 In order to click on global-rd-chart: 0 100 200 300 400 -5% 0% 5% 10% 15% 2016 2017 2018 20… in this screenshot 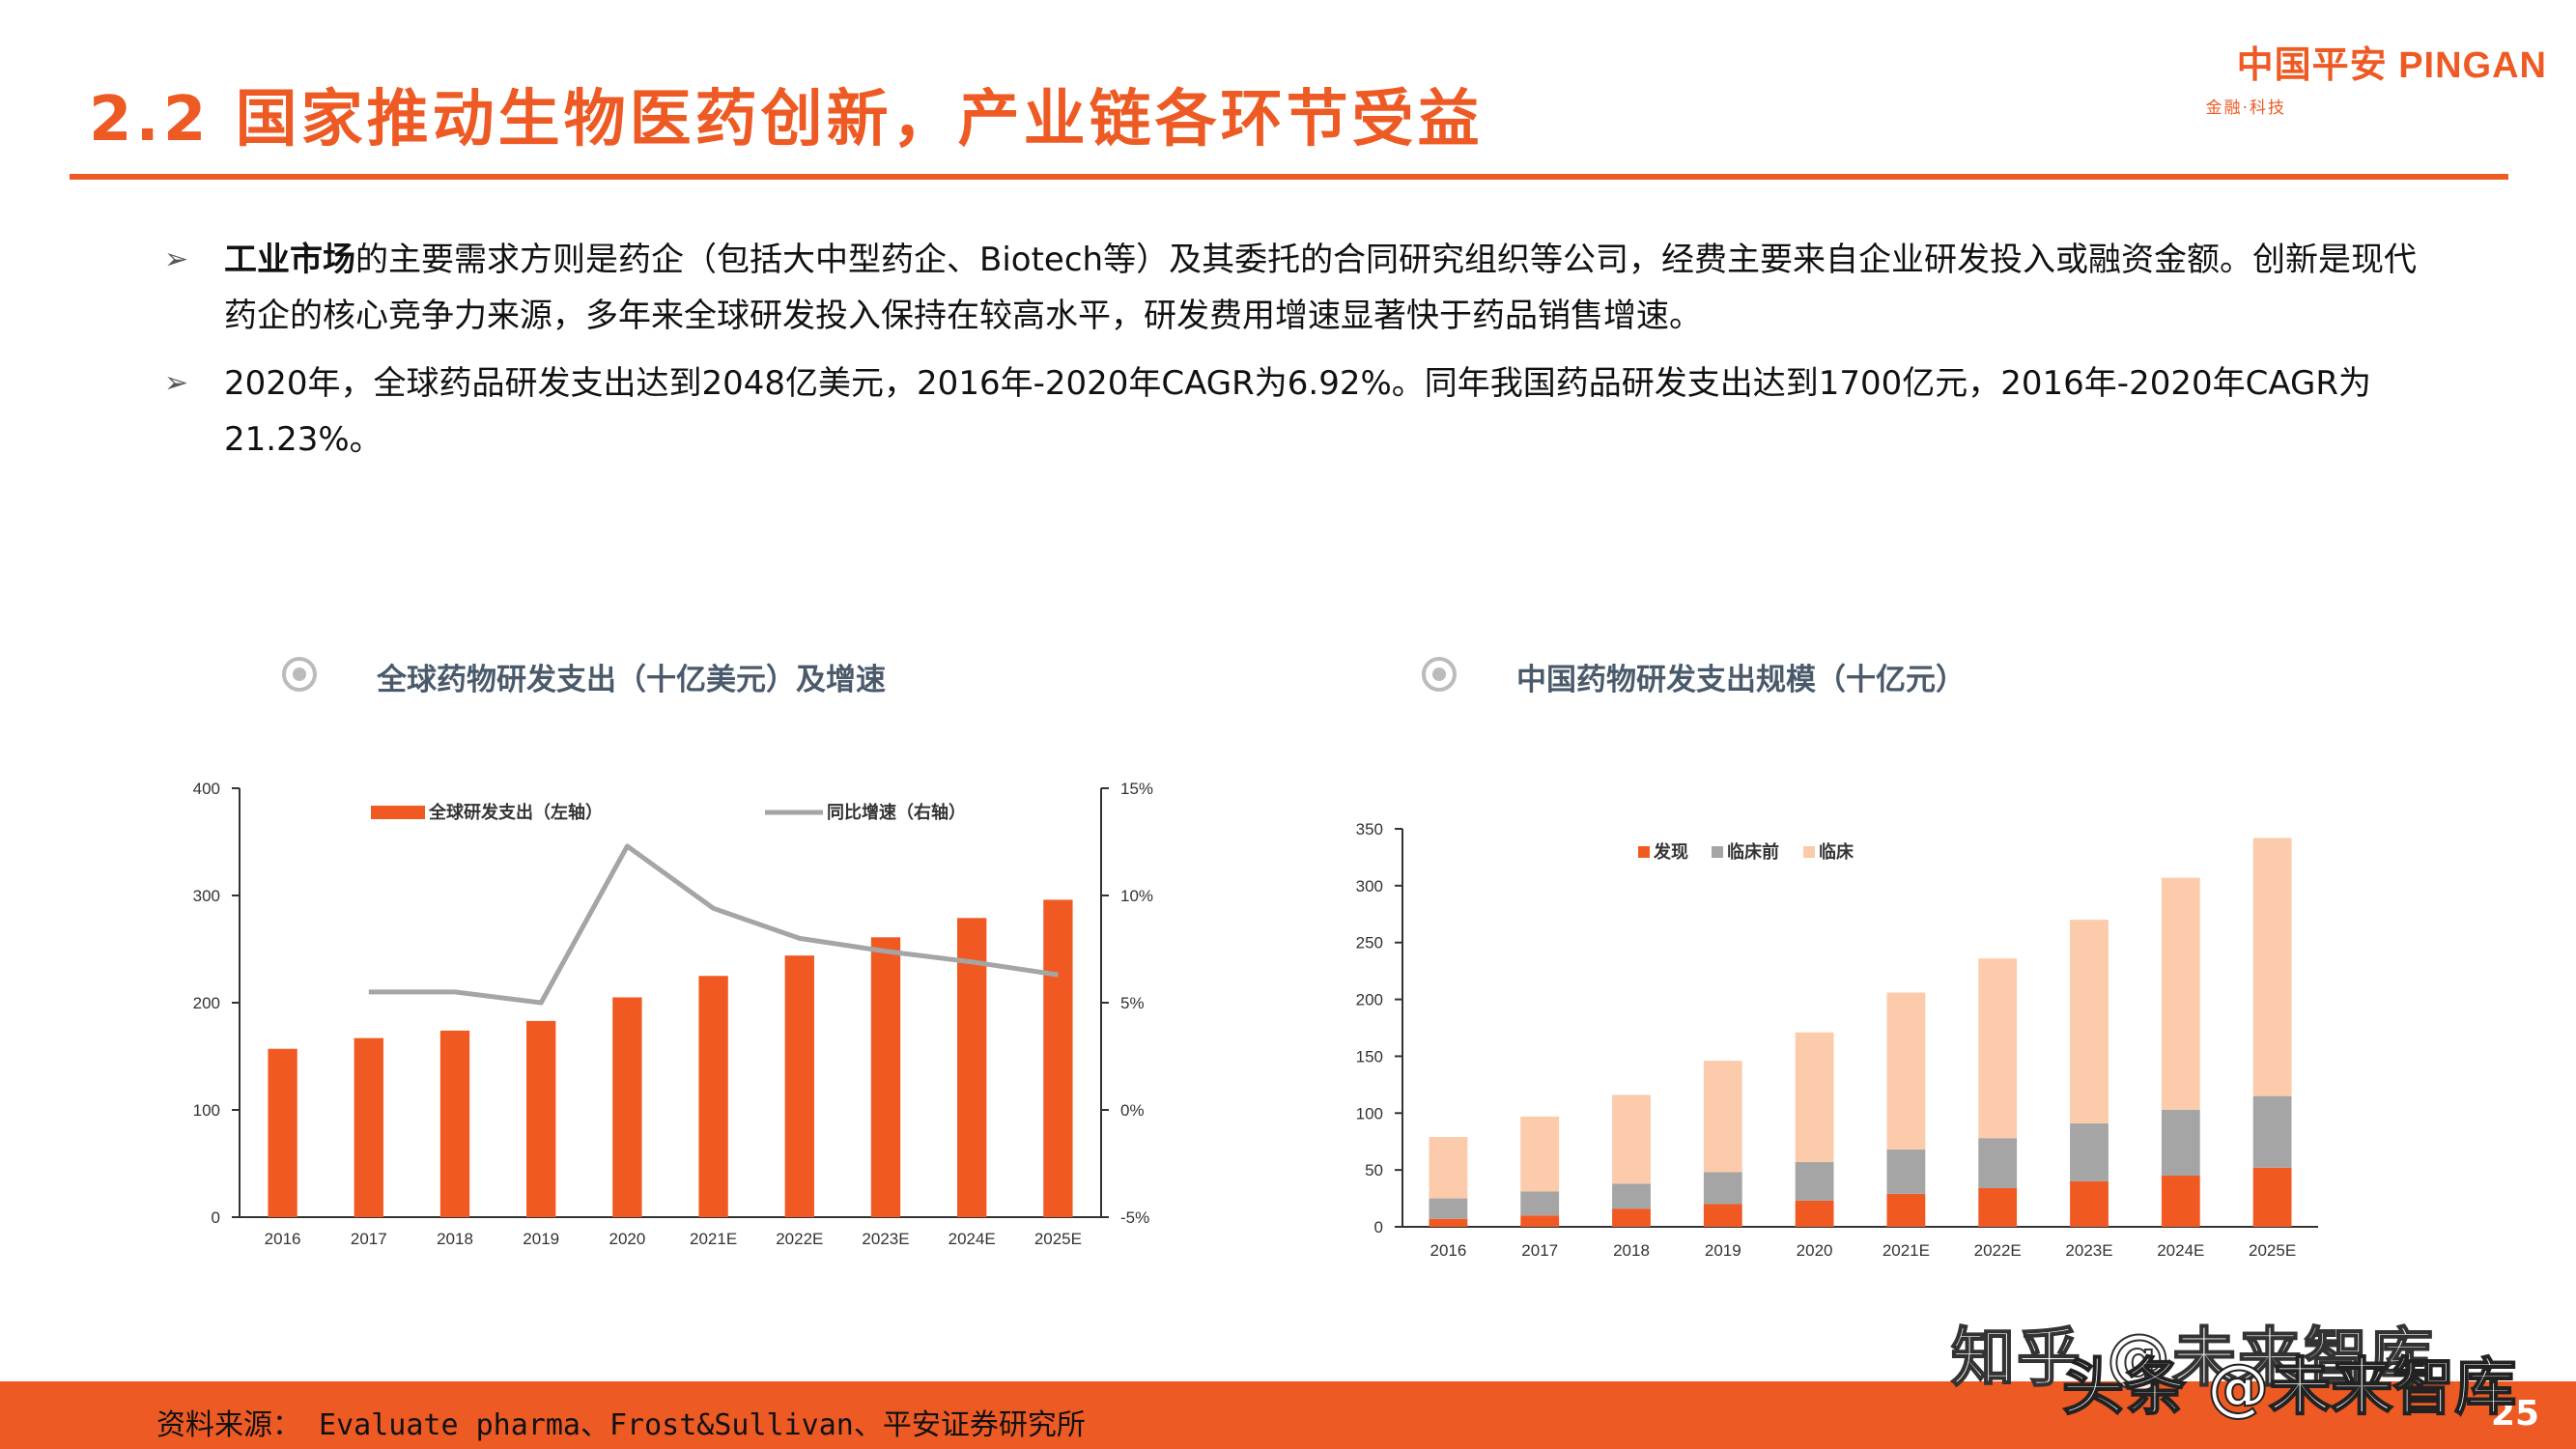, I will do `click(673, 1014)`.